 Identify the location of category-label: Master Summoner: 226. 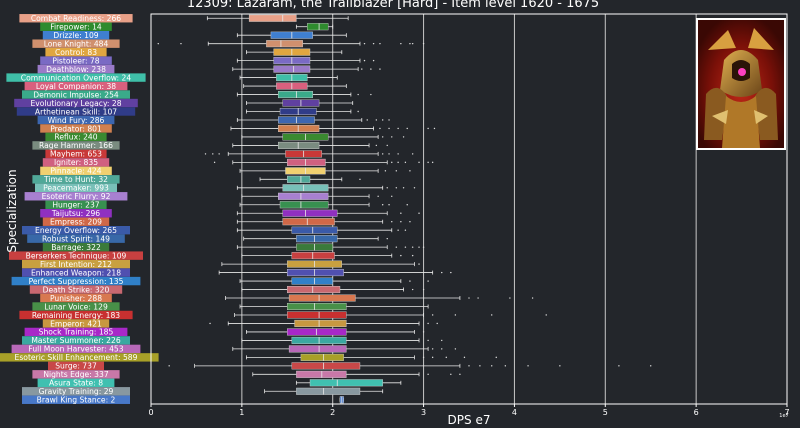
(76, 340).